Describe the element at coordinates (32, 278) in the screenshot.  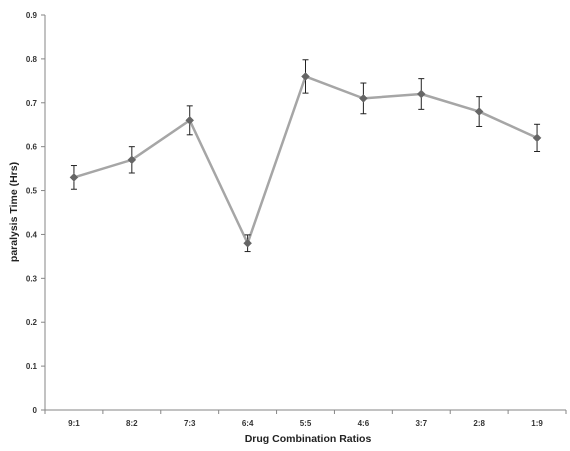
I see `y-tick-label: 0.3` at that location.